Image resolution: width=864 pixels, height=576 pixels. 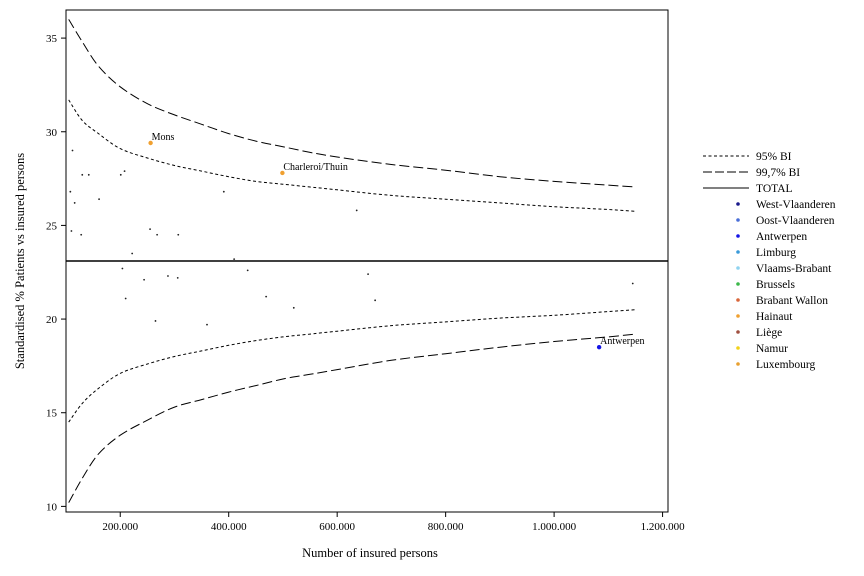 What do you see at coordinates (52, 320) in the screenshot?
I see `y-tick-label: 20` at bounding box center [52, 320].